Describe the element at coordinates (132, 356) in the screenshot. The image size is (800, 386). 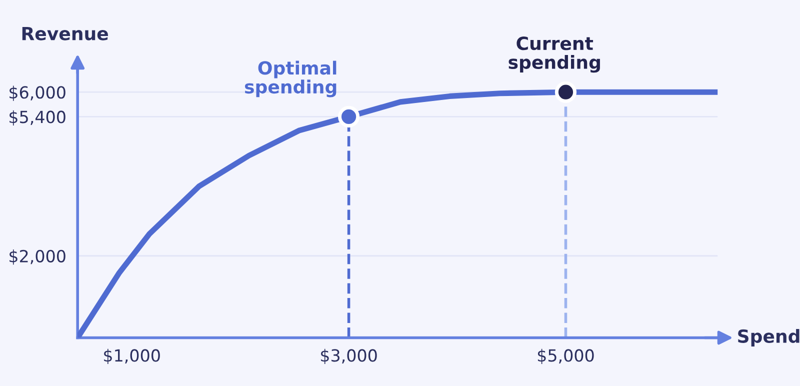
I see `x-tick-label: $1,000` at that location.